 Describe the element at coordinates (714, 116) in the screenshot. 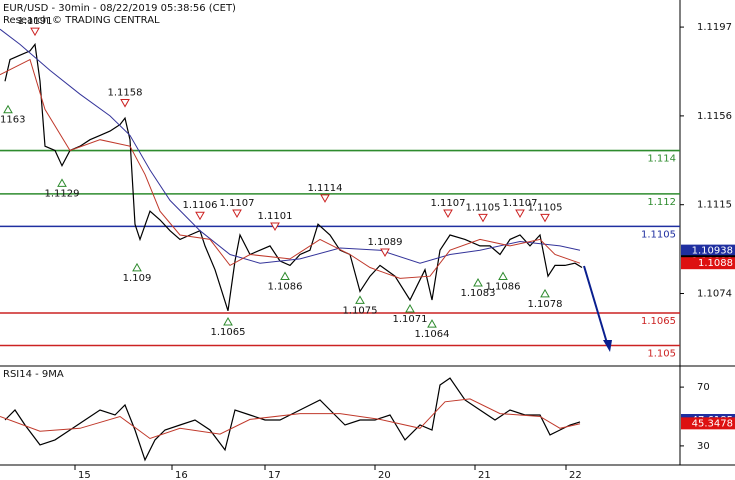

I see `y-tick-label: 1.1156` at that location.